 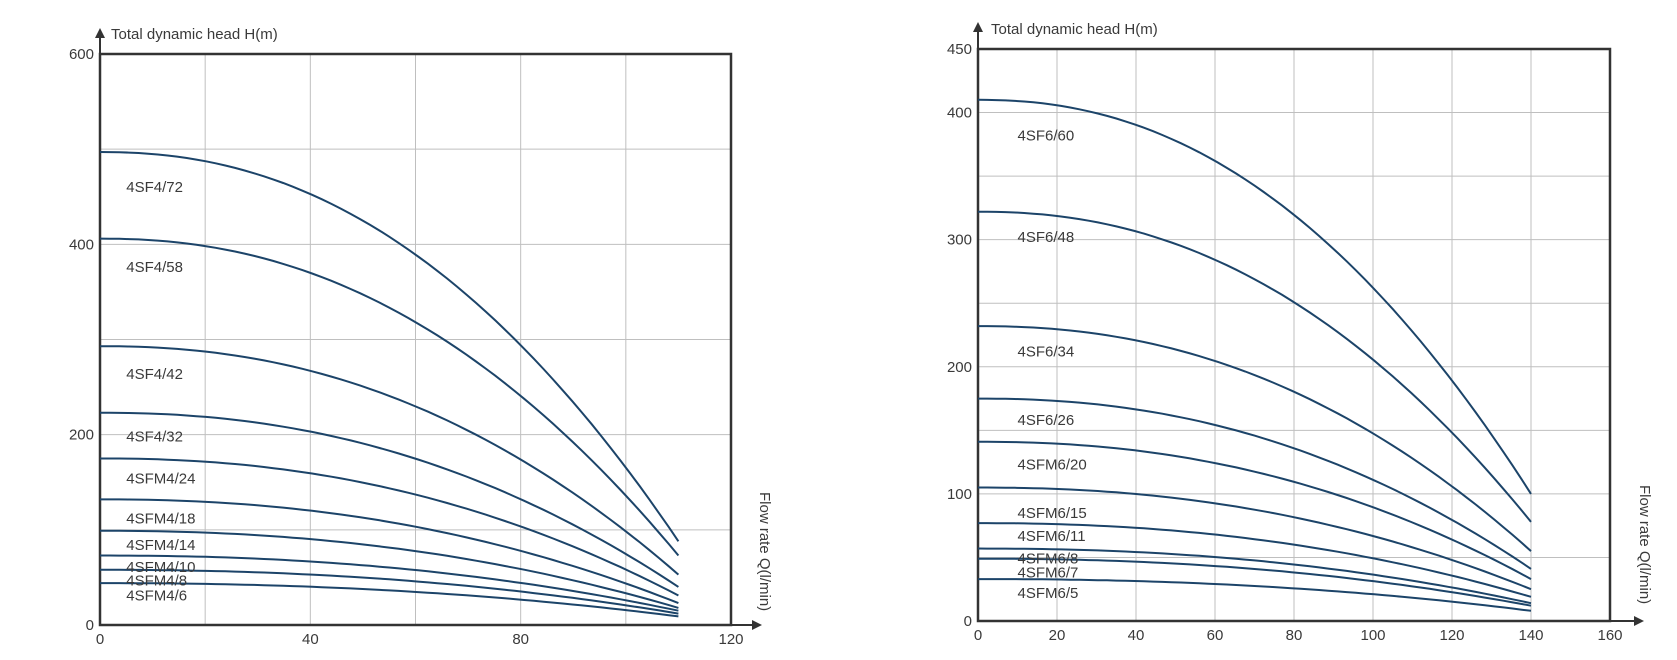 I want to click on x-tick-label: 20, so click(x=1057, y=635).